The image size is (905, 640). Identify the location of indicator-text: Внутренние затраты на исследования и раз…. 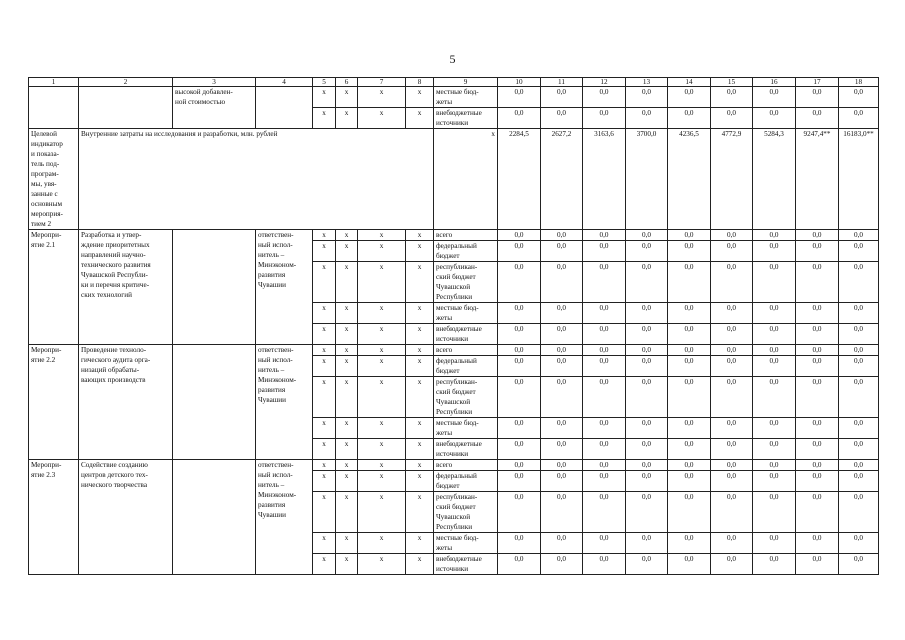
(256, 179).